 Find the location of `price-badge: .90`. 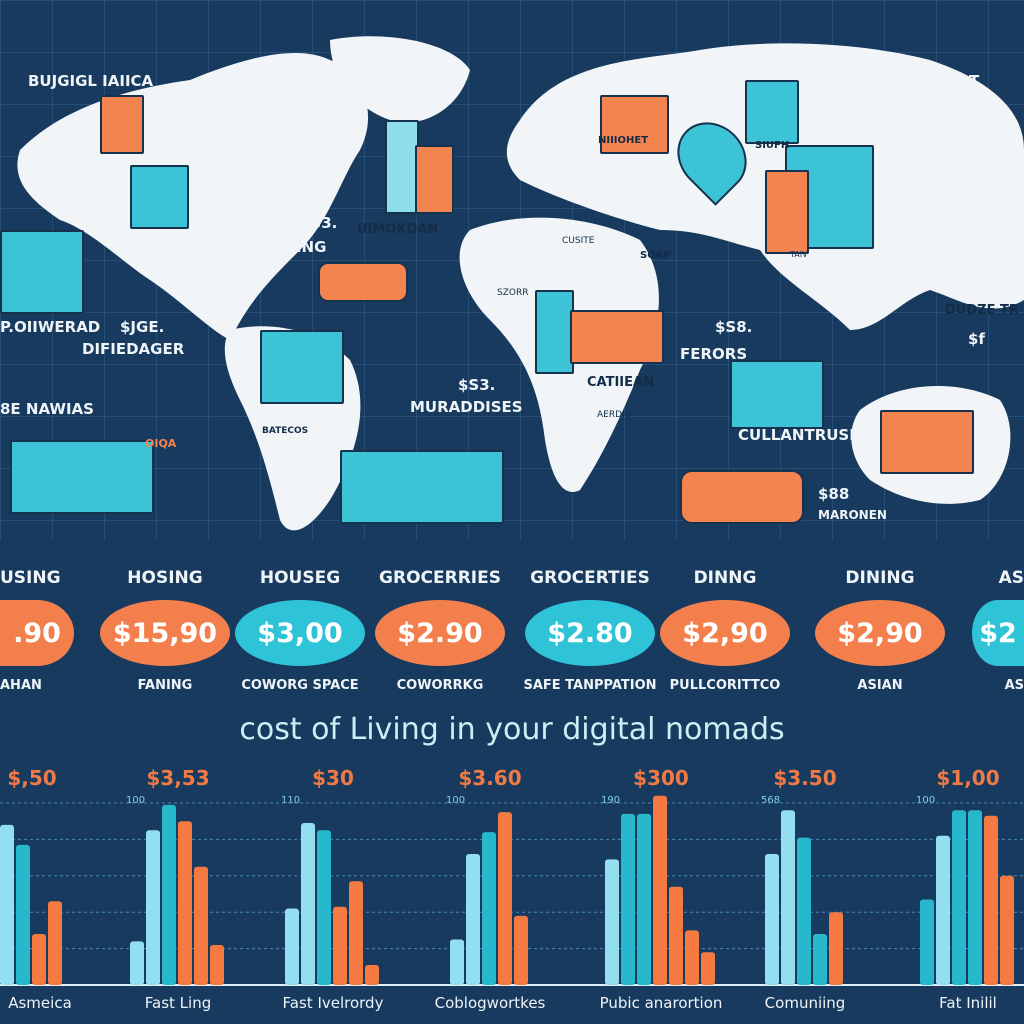

price-badge: .90 is located at coordinates (37, 633).